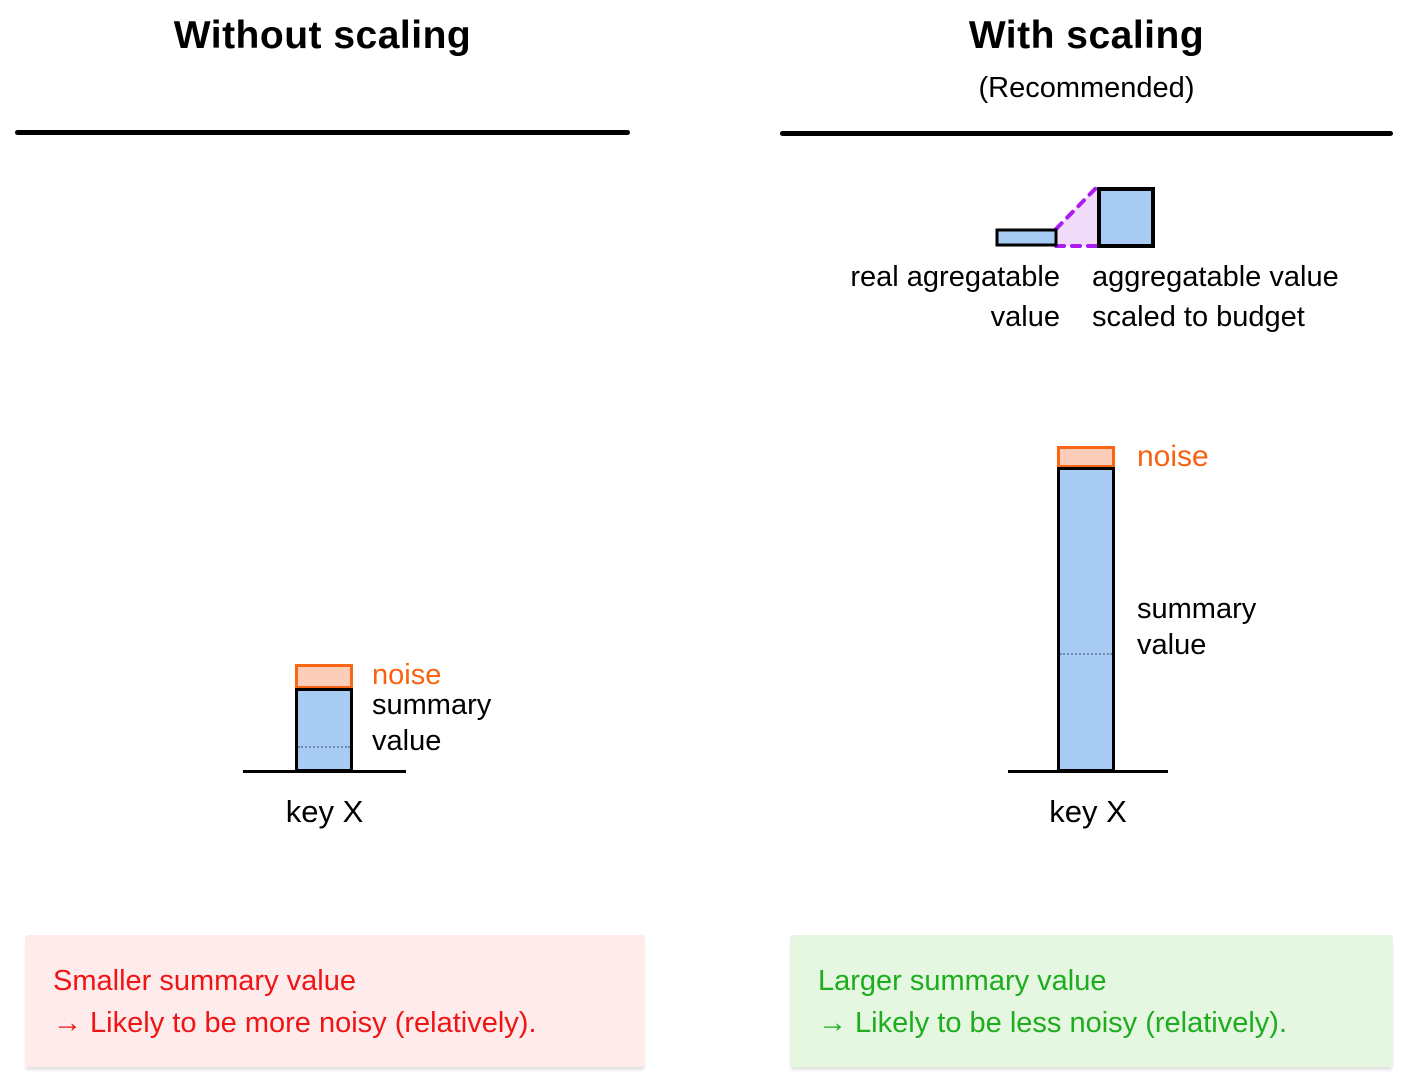 This screenshot has height=1090, width=1414. I want to click on left-summary-value-label-line2: value, so click(407, 741).